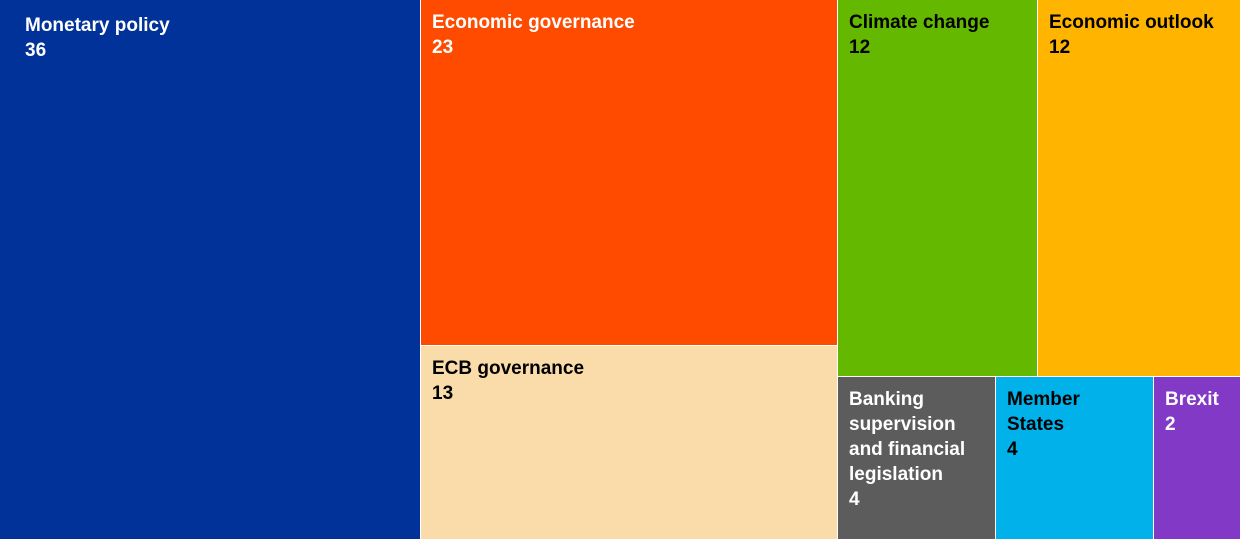  Describe the element at coordinates (1139, 188) in the screenshot. I see `treemap-tile: Economic outlook 12` at that location.